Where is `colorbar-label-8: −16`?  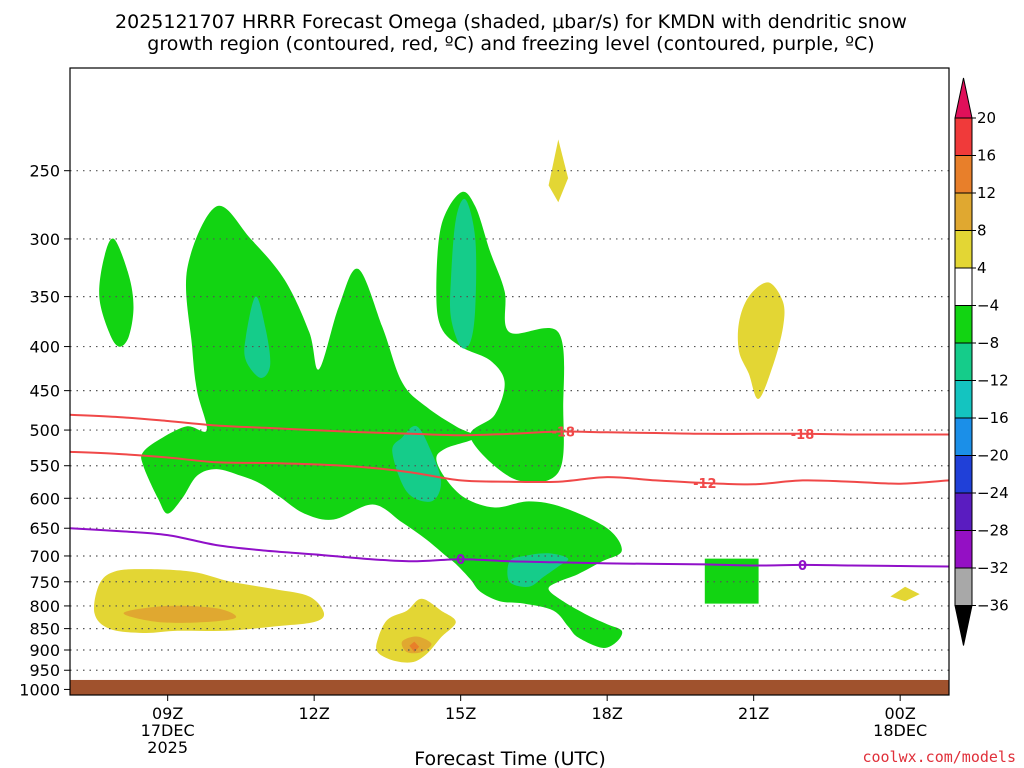 colorbar-label-8: −16 is located at coordinates (993, 418).